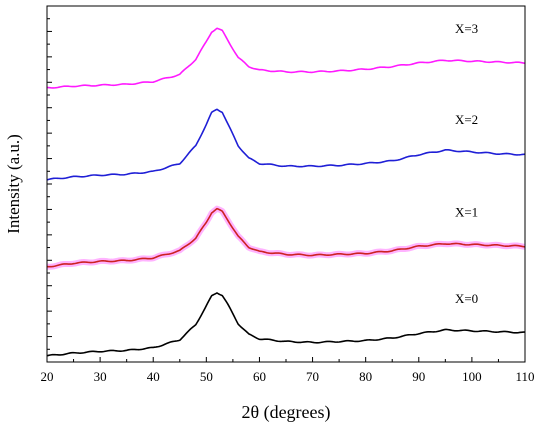 Image resolution: width=550 pixels, height=432 pixels. What do you see at coordinates (472, 376) in the screenshot?
I see `x-tick-label: 100` at bounding box center [472, 376].